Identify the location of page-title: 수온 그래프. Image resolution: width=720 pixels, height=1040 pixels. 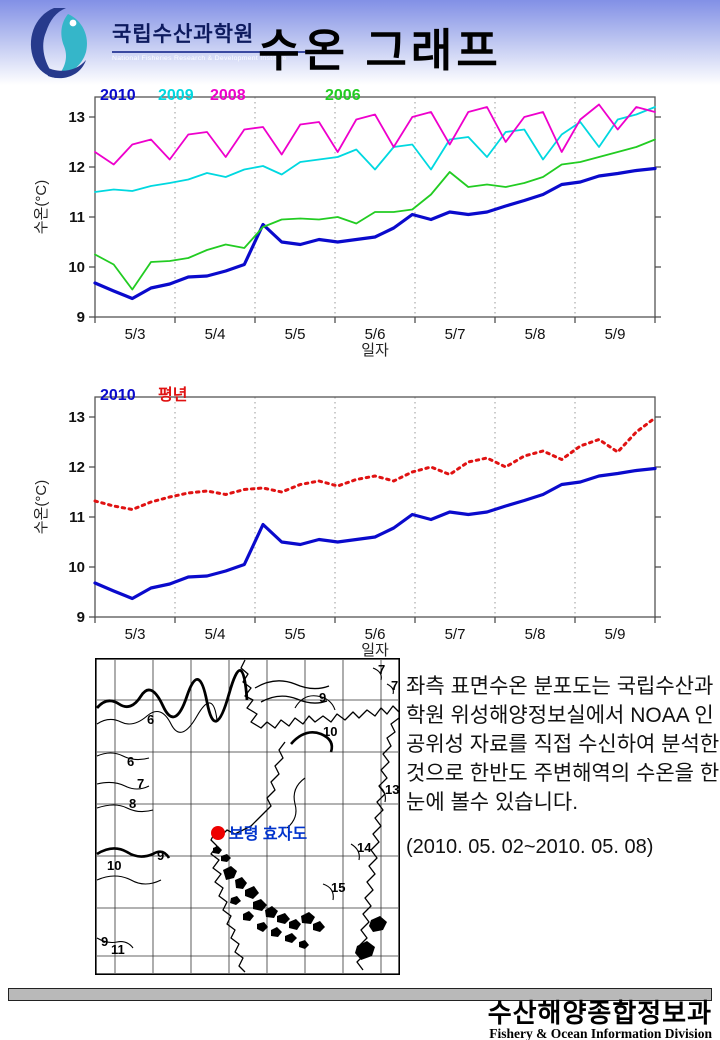
(380, 50).